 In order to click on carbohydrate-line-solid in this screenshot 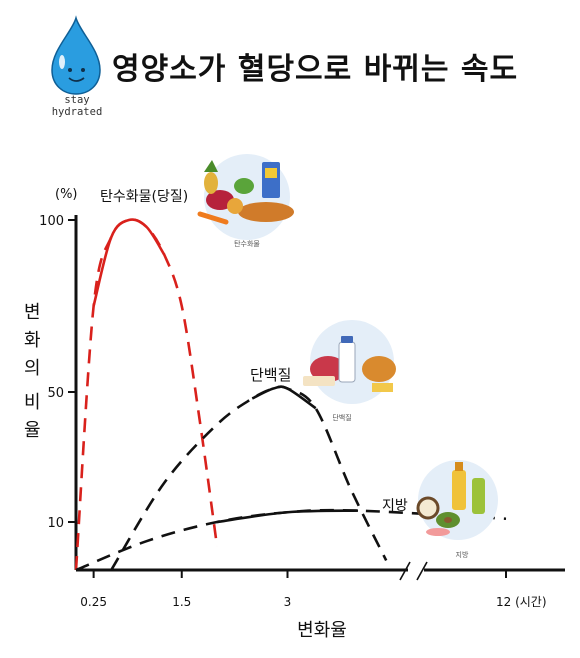, I will do `click(129, 262)`.